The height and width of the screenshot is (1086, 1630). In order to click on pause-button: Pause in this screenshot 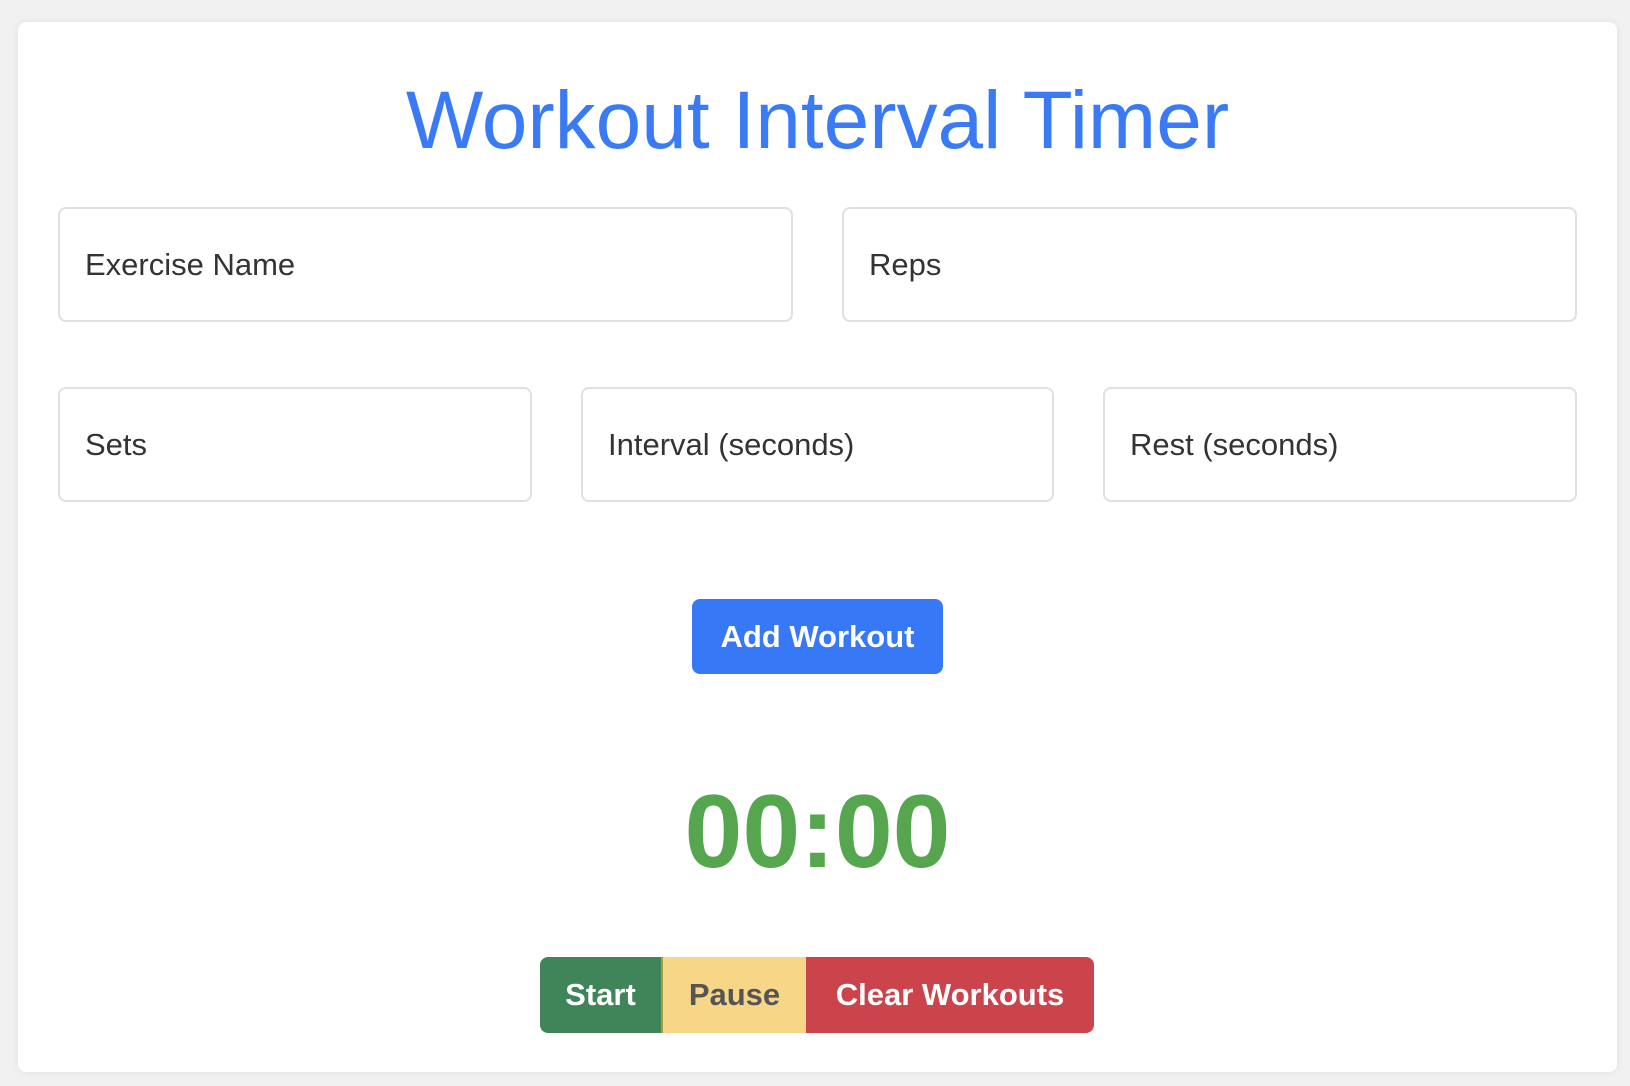, I will do `click(734, 995)`.